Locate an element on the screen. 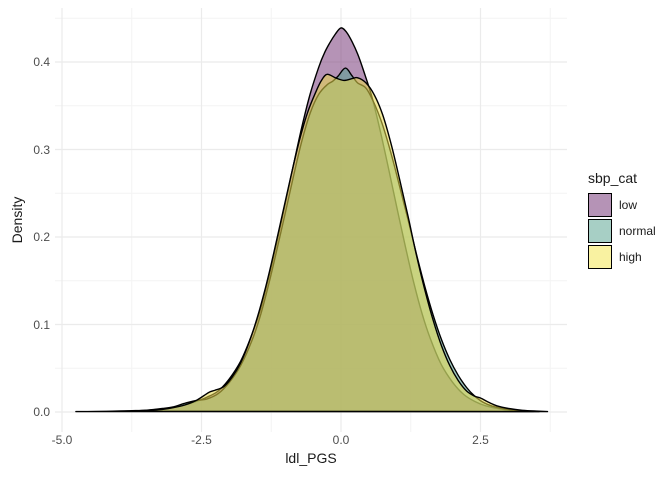 Image resolution: width=672 pixels, height=480 pixels. y-tick-label: 0.0 is located at coordinates (41, 412).